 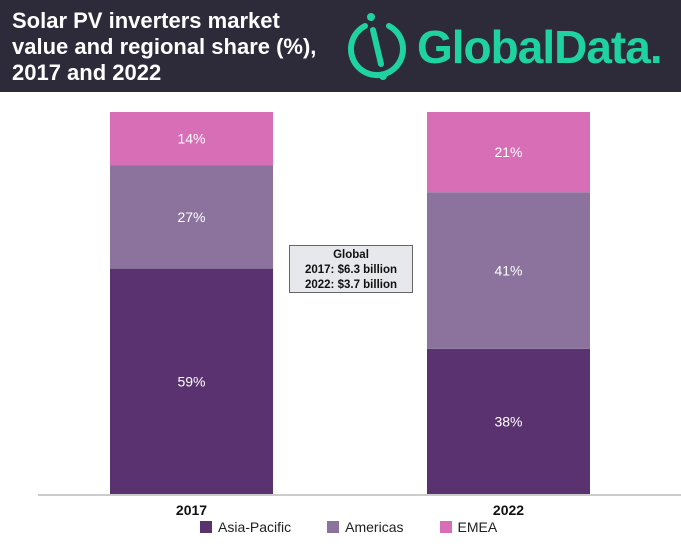 What do you see at coordinates (351, 285) in the screenshot?
I see `annotation-line: 2022: $3.7 billion` at bounding box center [351, 285].